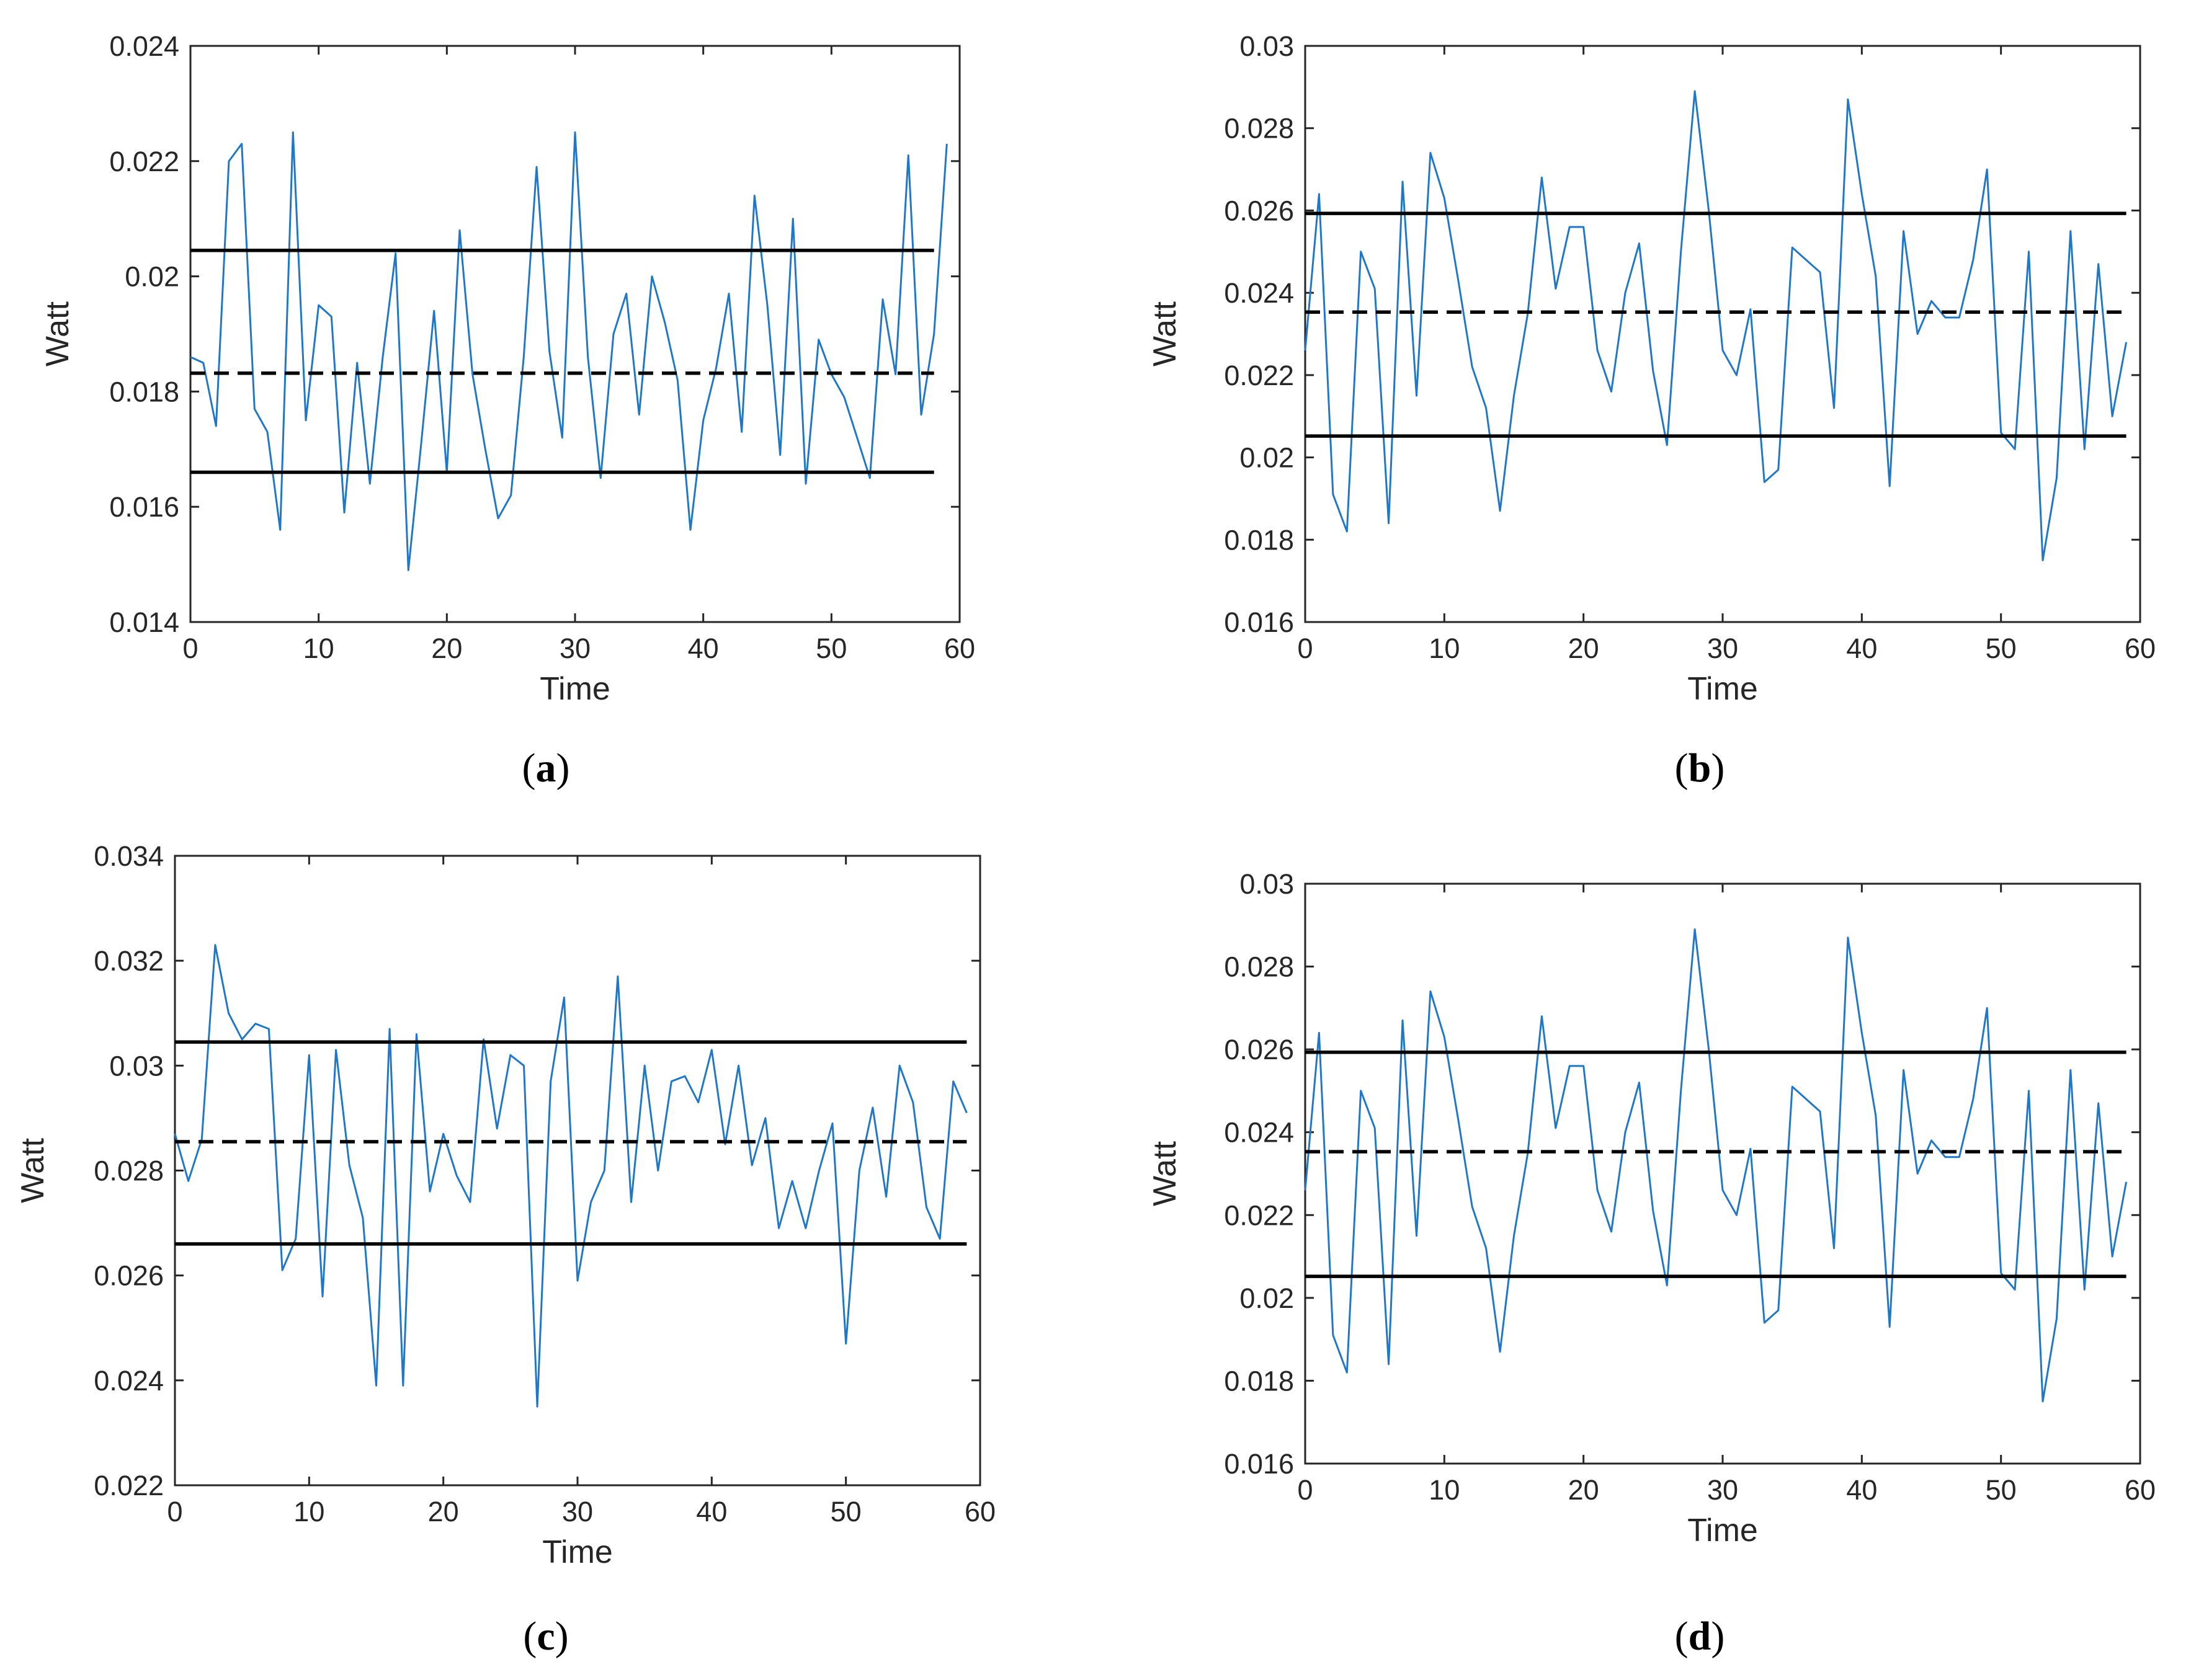 Image resolution: width=2191 pixels, height=1680 pixels. What do you see at coordinates (546, 768) in the screenshot?
I see `panel-caption-a: (a)` at bounding box center [546, 768].